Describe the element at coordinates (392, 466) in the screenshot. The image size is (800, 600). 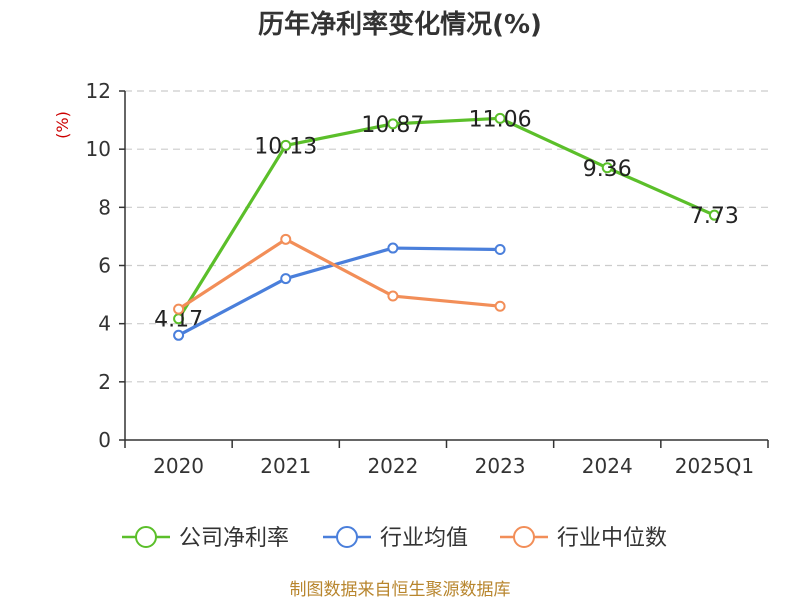
I see `x-tick-label: 2022` at that location.